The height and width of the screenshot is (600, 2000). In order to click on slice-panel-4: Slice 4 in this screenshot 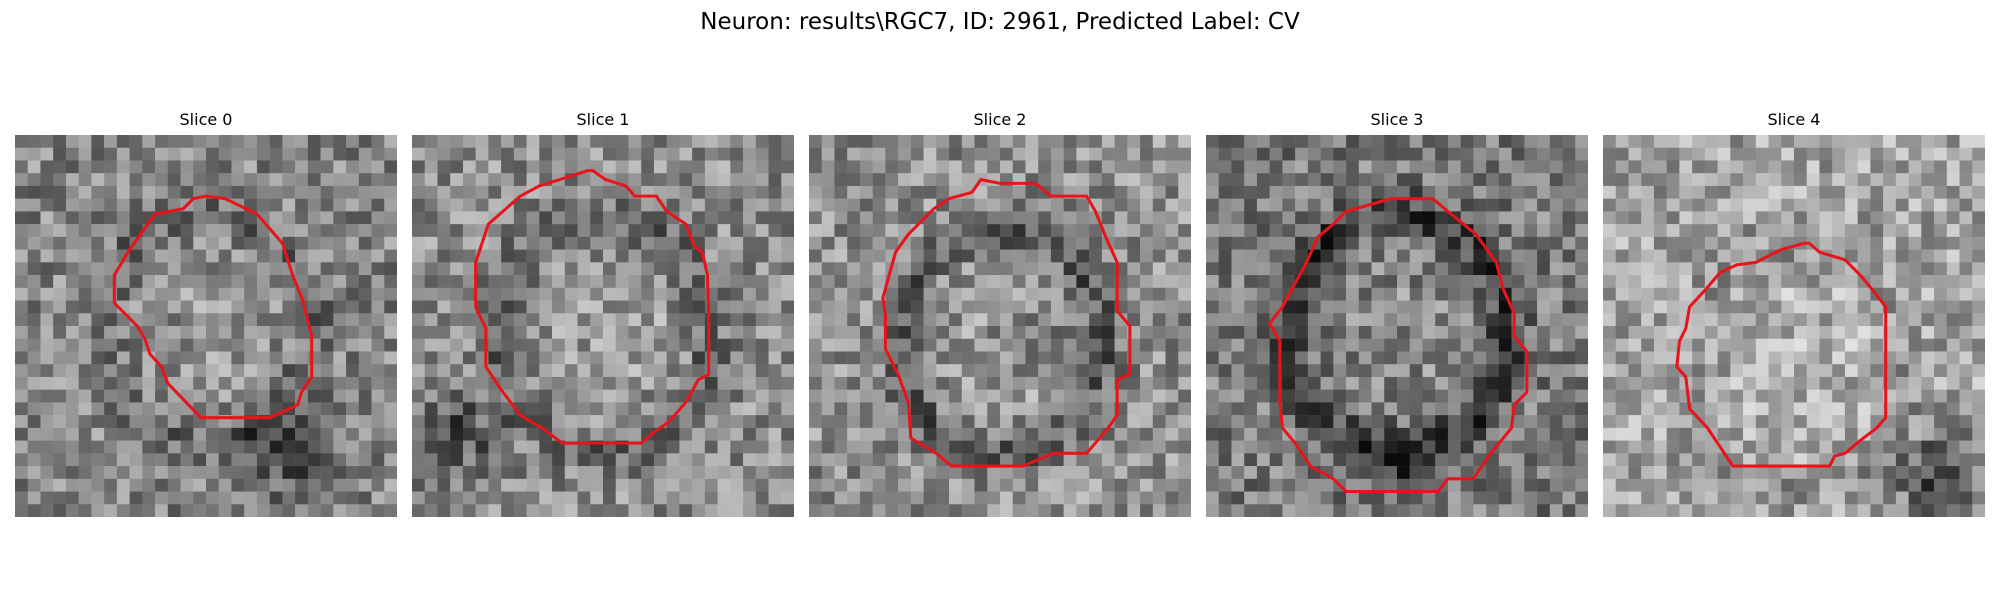, I will do `click(1794, 312)`.